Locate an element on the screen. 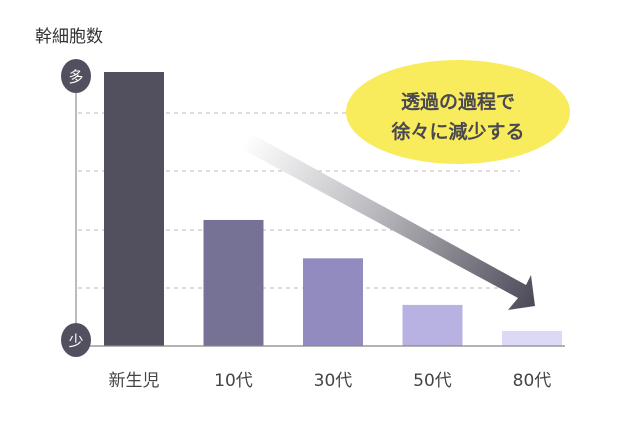 The height and width of the screenshot is (421, 630). x-tick-label: 30代 is located at coordinates (333, 381).